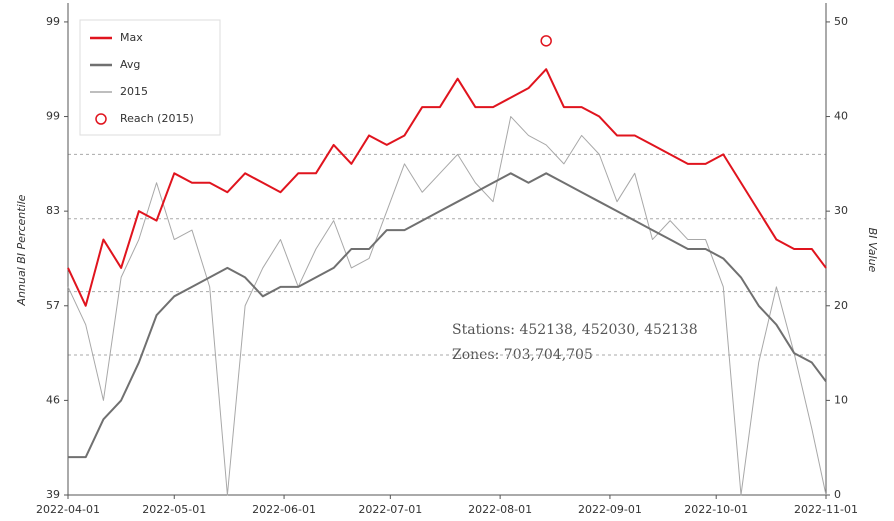 The height and width of the screenshot is (521, 894). Describe the element at coordinates (841, 116) in the screenshot. I see `y2-tick-label: 40` at that location.